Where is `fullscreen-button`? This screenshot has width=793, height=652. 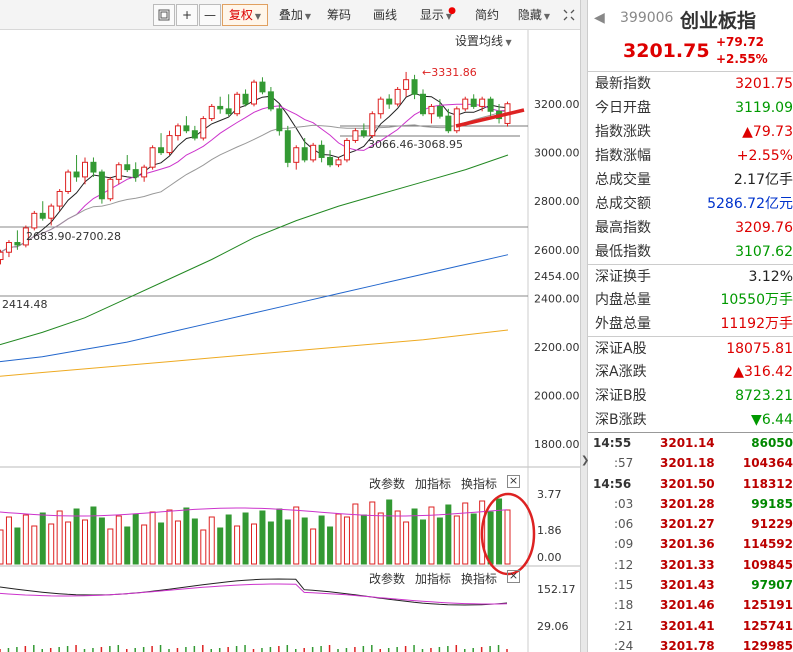 fullscreen-button is located at coordinates (164, 15).